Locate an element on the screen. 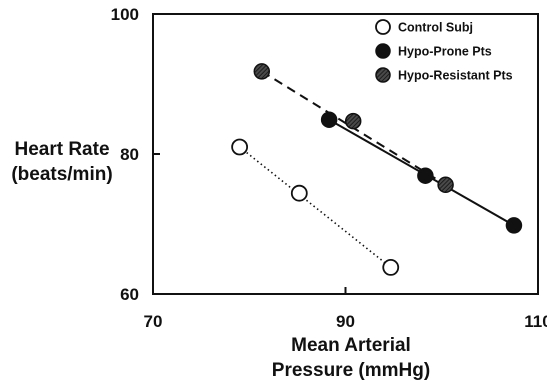  legend-label-2: Hypo-Resistant Pts is located at coordinates (455, 76).